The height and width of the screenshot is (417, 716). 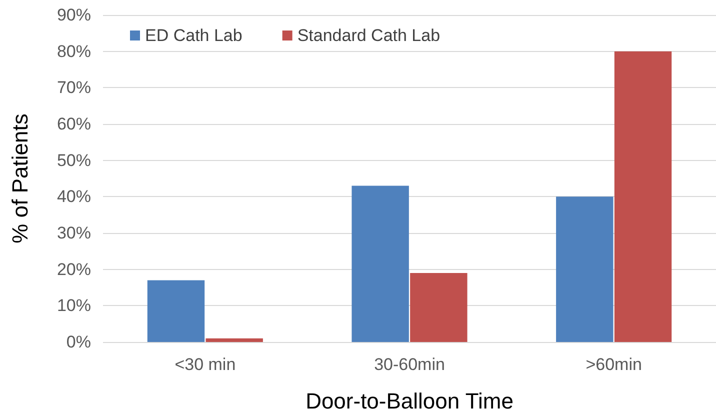 What do you see at coordinates (73, 51) in the screenshot?
I see `y-tick-label: 80%` at bounding box center [73, 51].